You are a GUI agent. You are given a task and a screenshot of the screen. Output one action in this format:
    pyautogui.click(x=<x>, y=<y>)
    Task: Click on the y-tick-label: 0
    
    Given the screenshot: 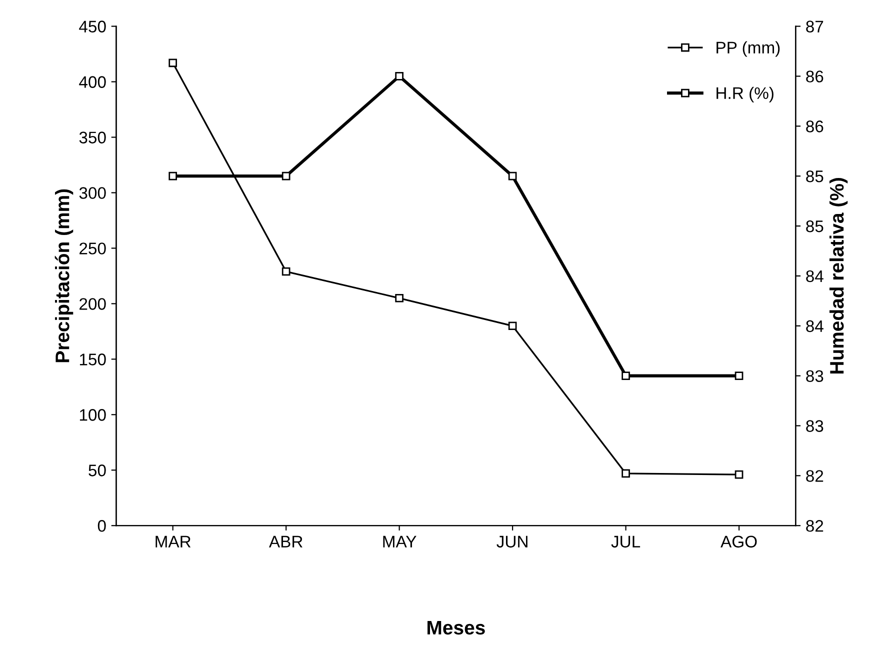 What is the action you would take?
    pyautogui.click(x=102, y=526)
    